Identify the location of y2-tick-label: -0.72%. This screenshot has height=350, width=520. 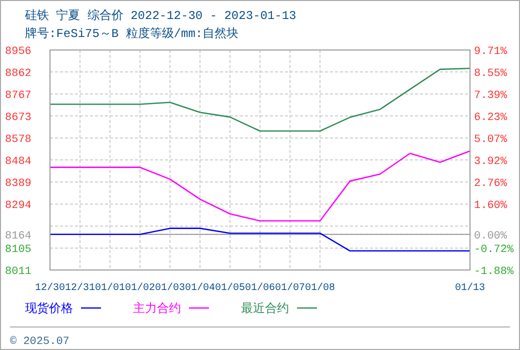
(494, 250).